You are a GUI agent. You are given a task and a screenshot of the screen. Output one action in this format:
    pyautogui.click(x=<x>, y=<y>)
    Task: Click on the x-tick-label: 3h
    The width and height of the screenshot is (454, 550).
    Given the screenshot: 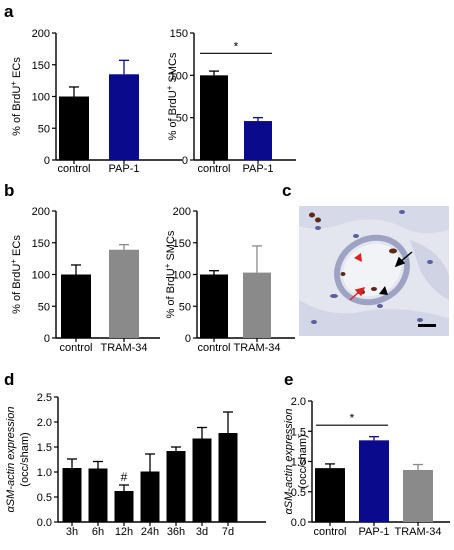 What is the action you would take?
    pyautogui.click(x=72, y=532)
    